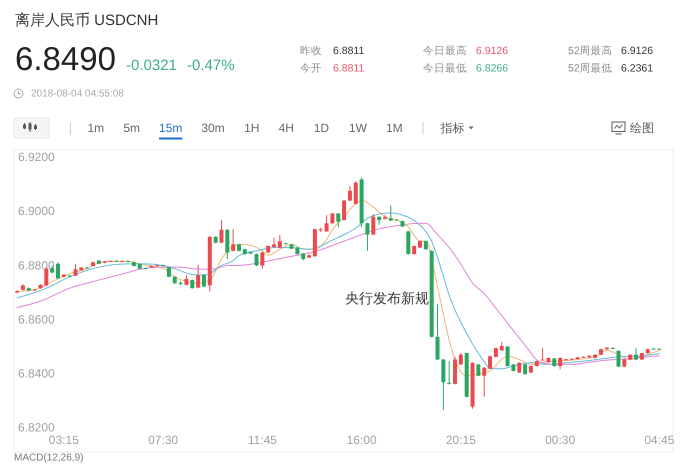 This screenshot has height=465, width=695. Describe the element at coordinates (637, 68) in the screenshot. I see `text: 6.2361` at that location.